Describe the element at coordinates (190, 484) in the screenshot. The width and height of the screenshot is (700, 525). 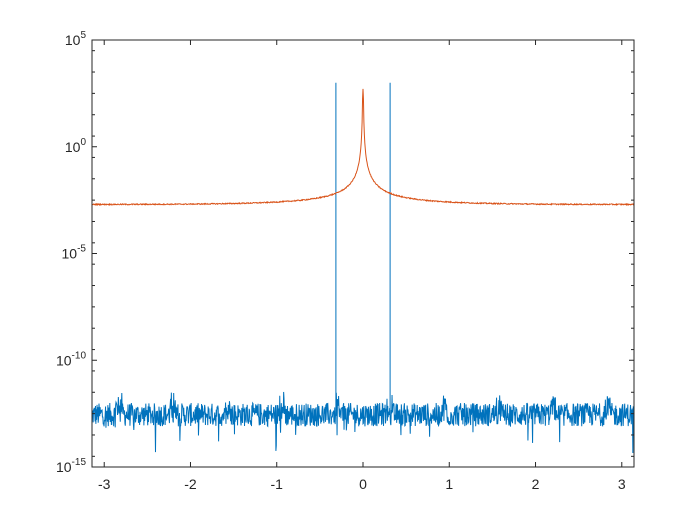
I see `x-tick-label: -2` at that location.